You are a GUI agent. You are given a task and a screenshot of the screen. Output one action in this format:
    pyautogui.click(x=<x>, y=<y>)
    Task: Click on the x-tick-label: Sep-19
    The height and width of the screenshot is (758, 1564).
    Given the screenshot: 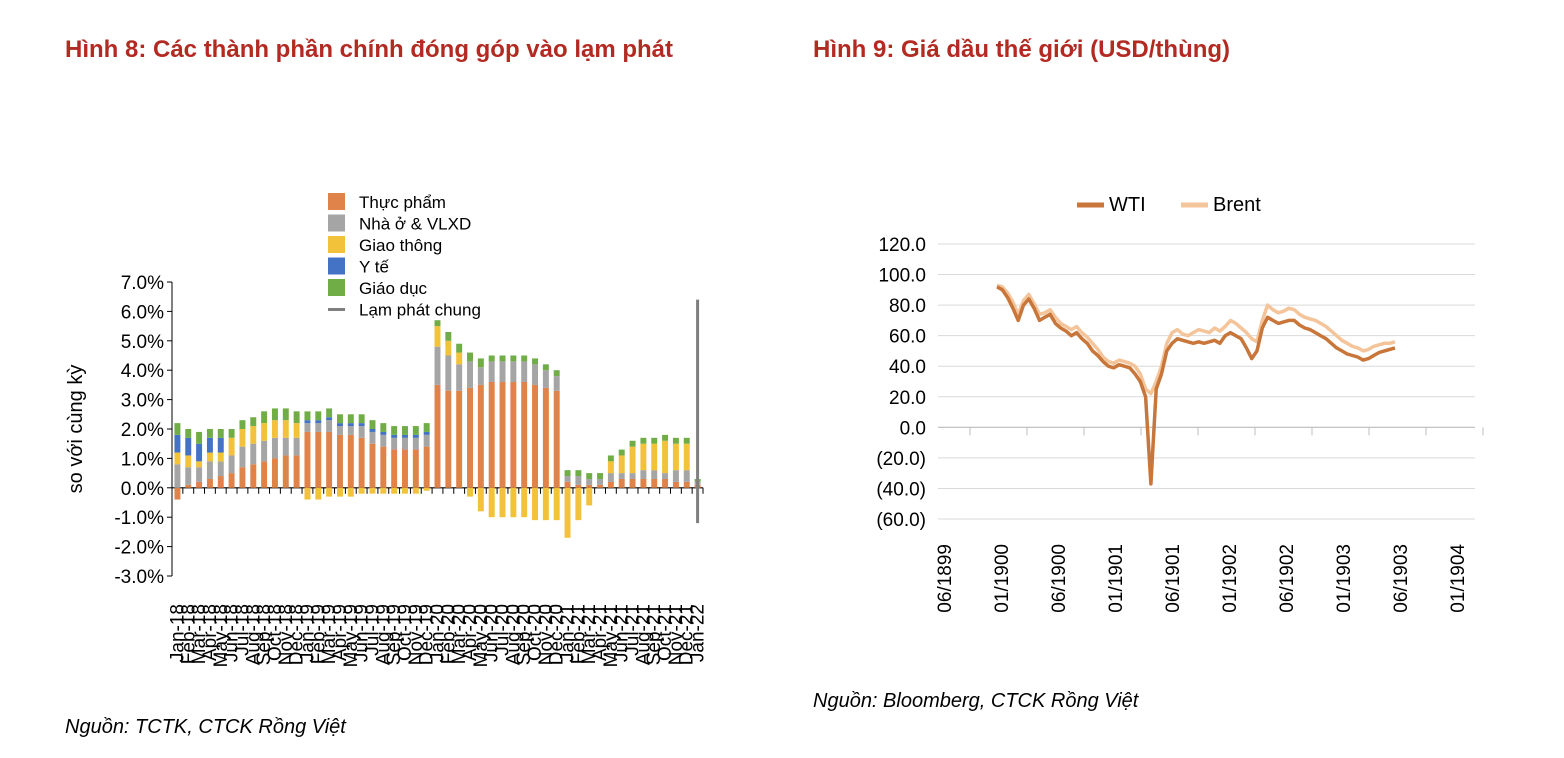 What is the action you would take?
    pyautogui.click(x=394, y=634)
    